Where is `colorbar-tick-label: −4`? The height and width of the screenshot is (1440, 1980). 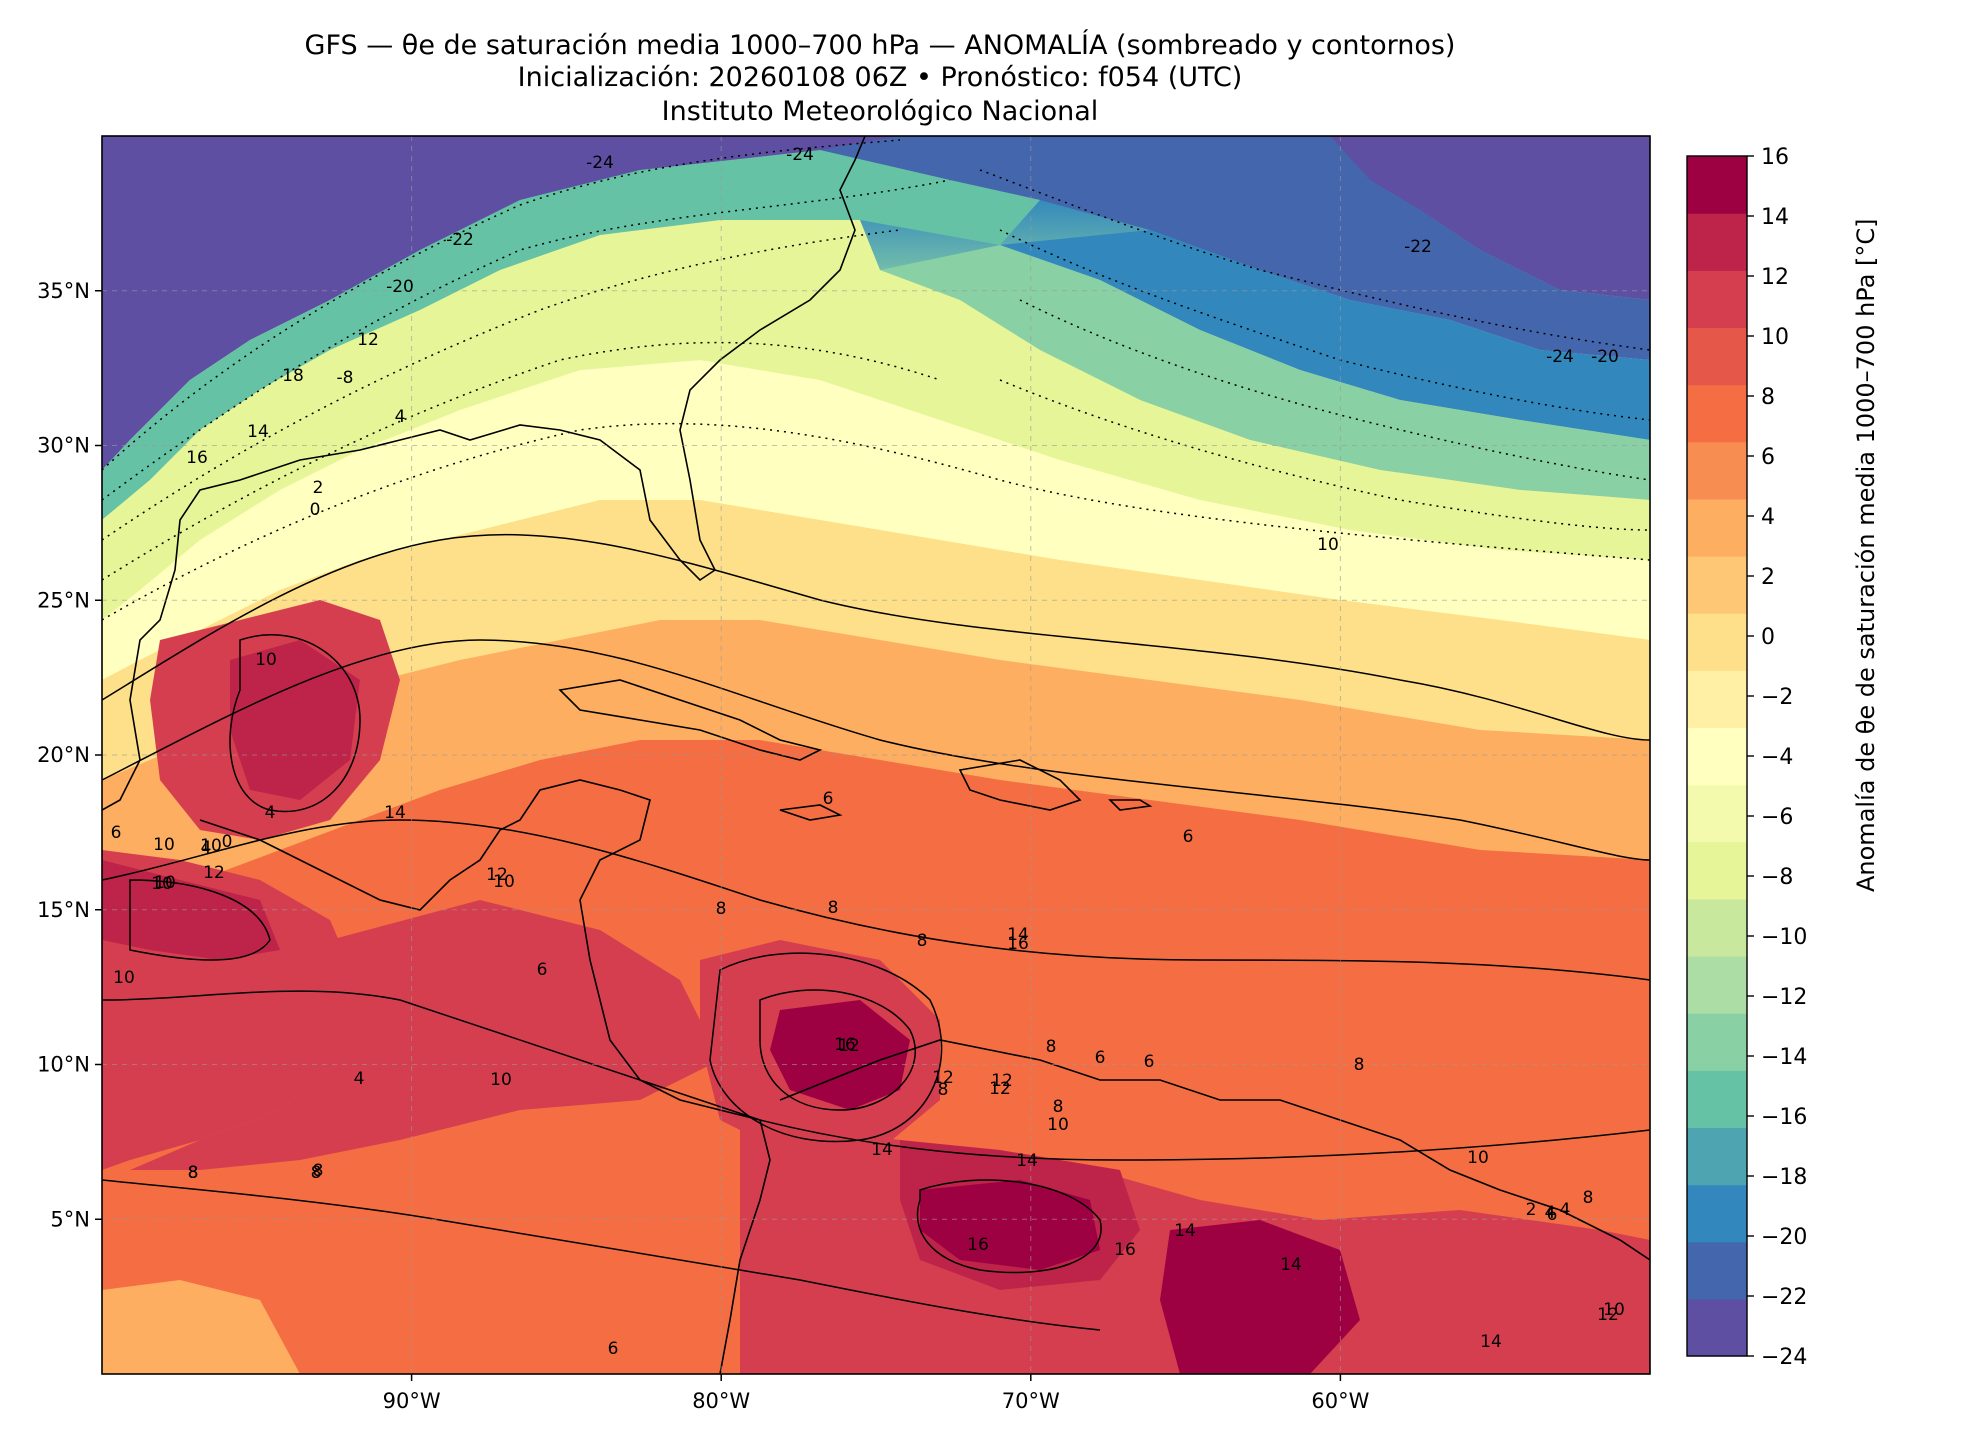 colorbar-tick-label: −4 is located at coordinates (1777, 757).